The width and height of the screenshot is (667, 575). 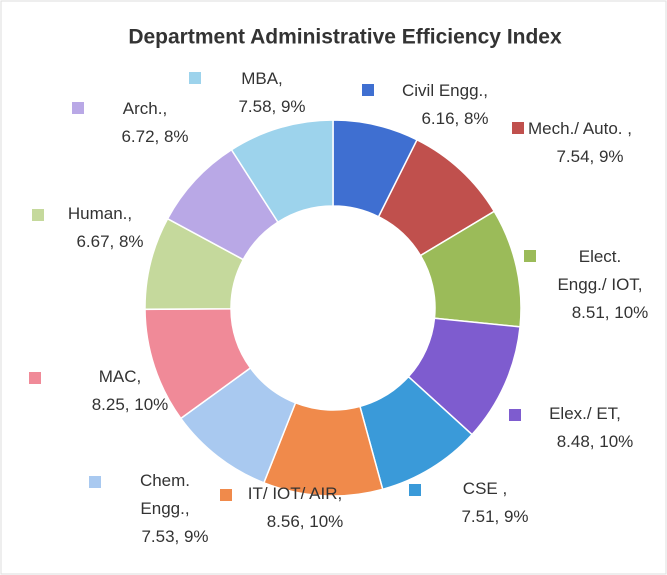 I want to click on segment-label-line: Human.,, so click(x=100, y=213).